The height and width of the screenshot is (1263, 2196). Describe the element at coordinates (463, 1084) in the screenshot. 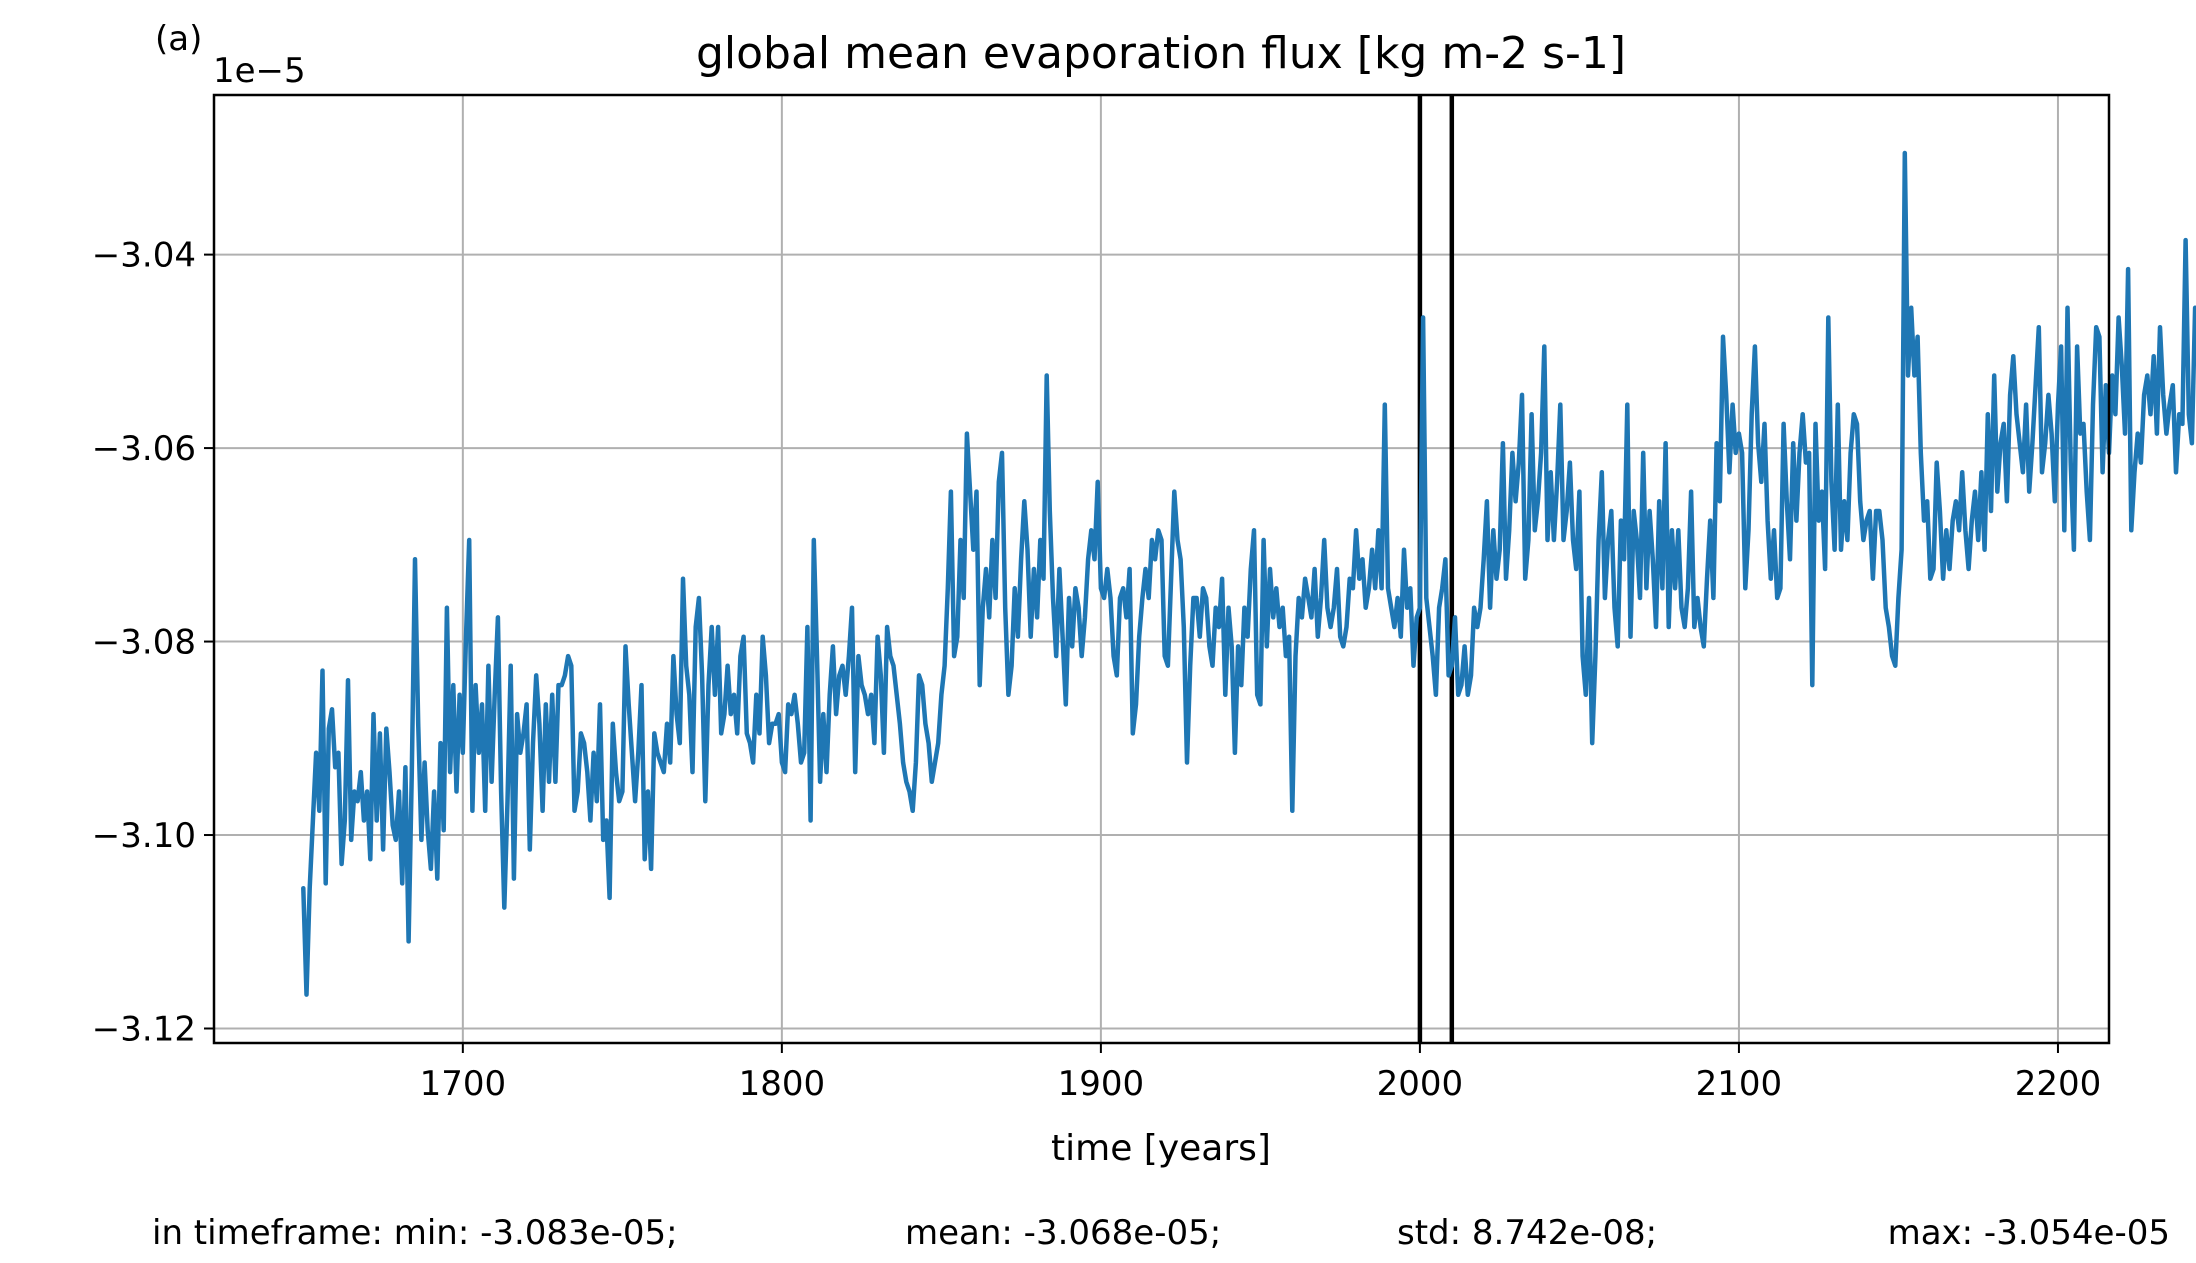

I see `x-tick-label: 1700` at that location.